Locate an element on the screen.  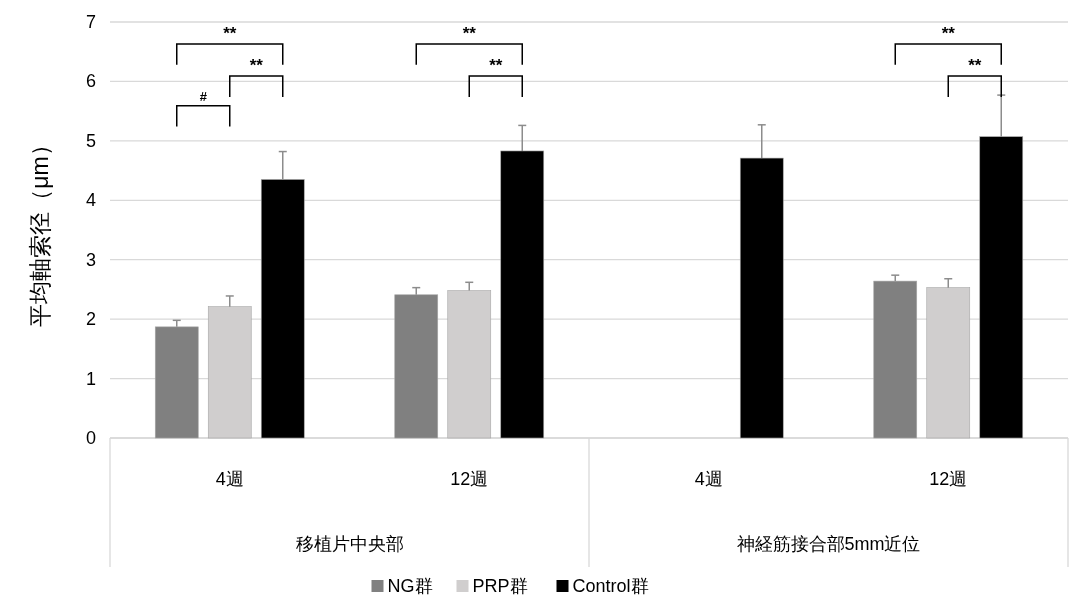
text: 移植片中央部 is located at coordinates (349, 544).